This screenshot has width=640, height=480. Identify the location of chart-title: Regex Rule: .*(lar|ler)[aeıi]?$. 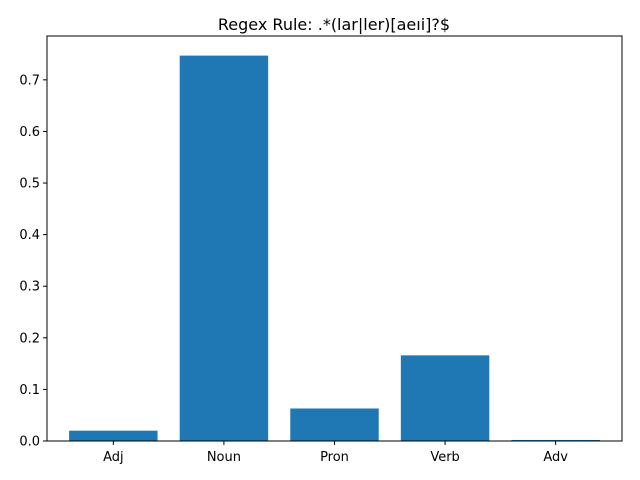
(334, 24).